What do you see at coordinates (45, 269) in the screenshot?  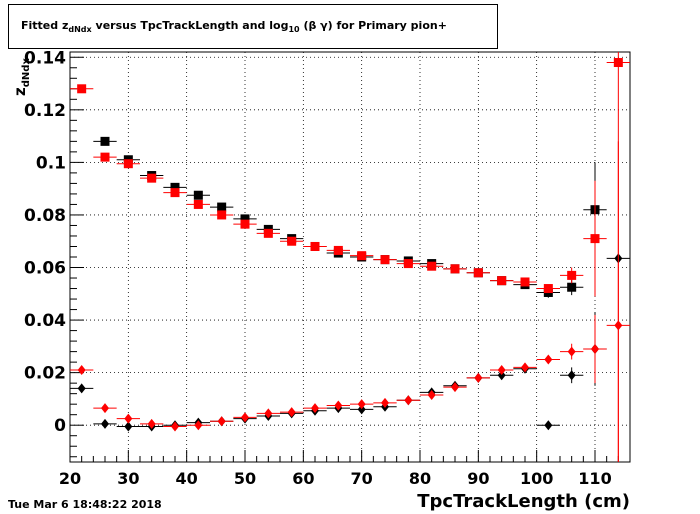 I see `y-tick-label: 0.06` at bounding box center [45, 269].